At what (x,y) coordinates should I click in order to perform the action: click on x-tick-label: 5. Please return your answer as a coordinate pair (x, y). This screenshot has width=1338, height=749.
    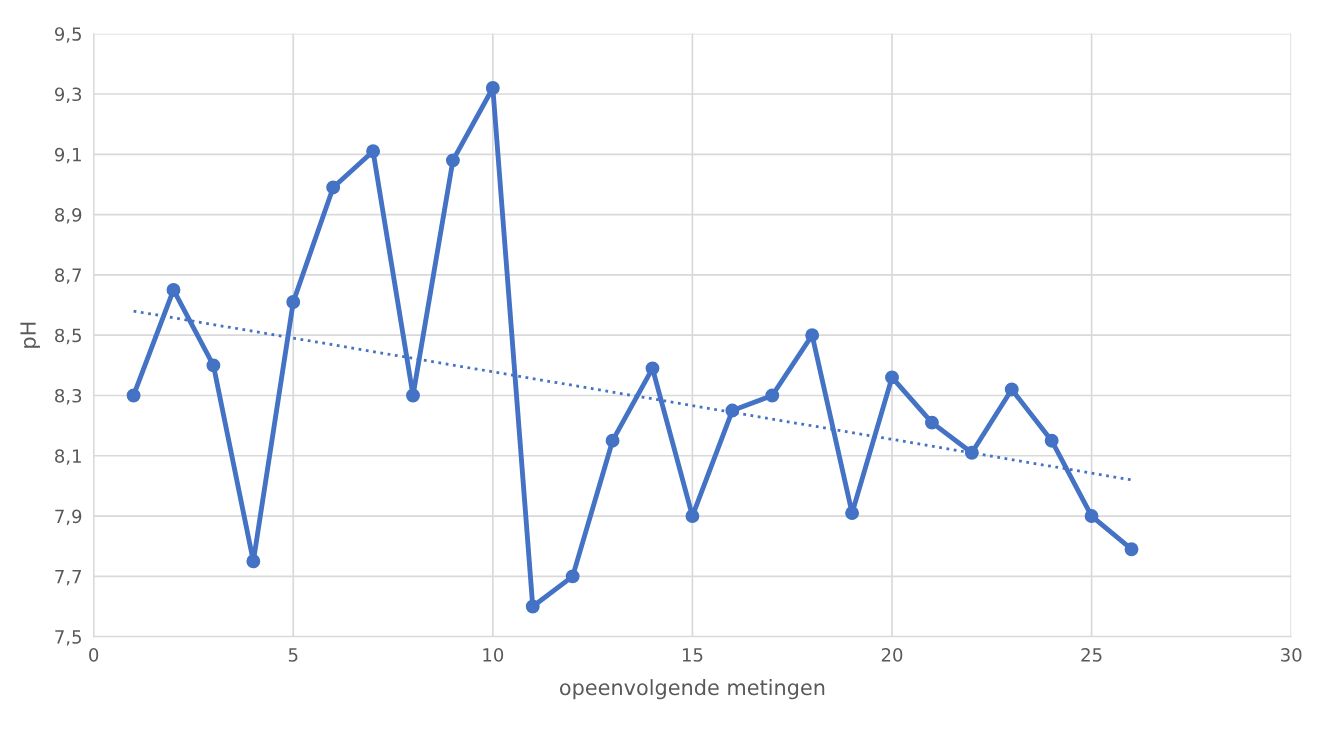
    Looking at the image, I should click on (293, 655).